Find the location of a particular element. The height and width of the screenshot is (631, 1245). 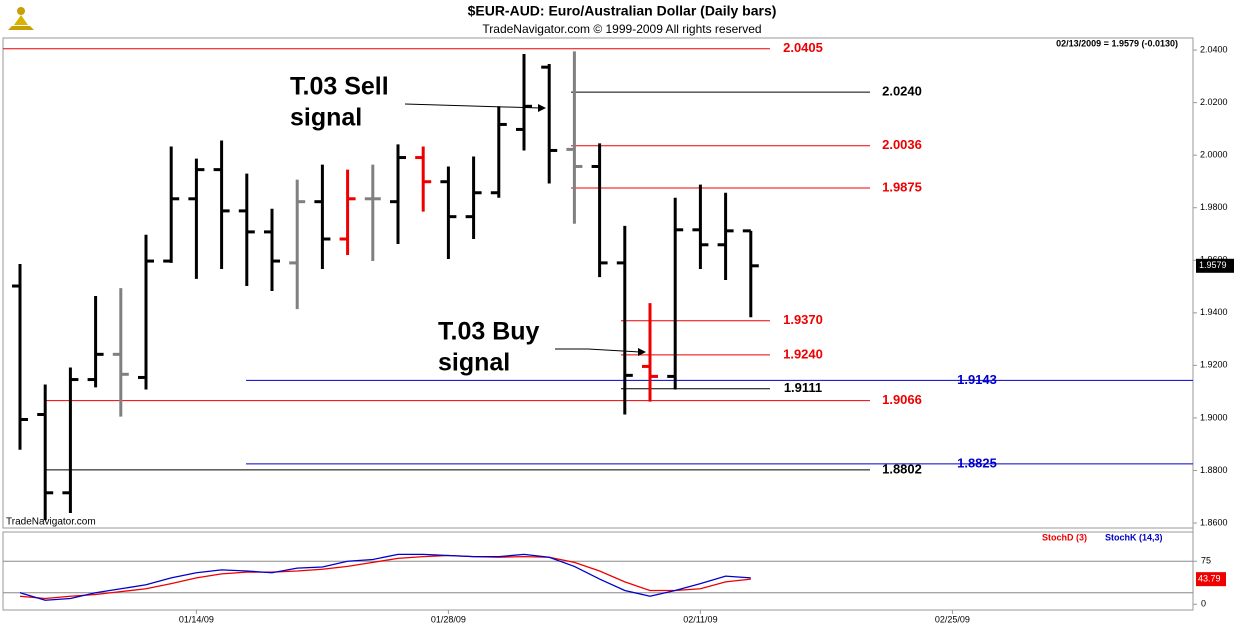

last-value-label: 43.79 is located at coordinates (1209, 579).